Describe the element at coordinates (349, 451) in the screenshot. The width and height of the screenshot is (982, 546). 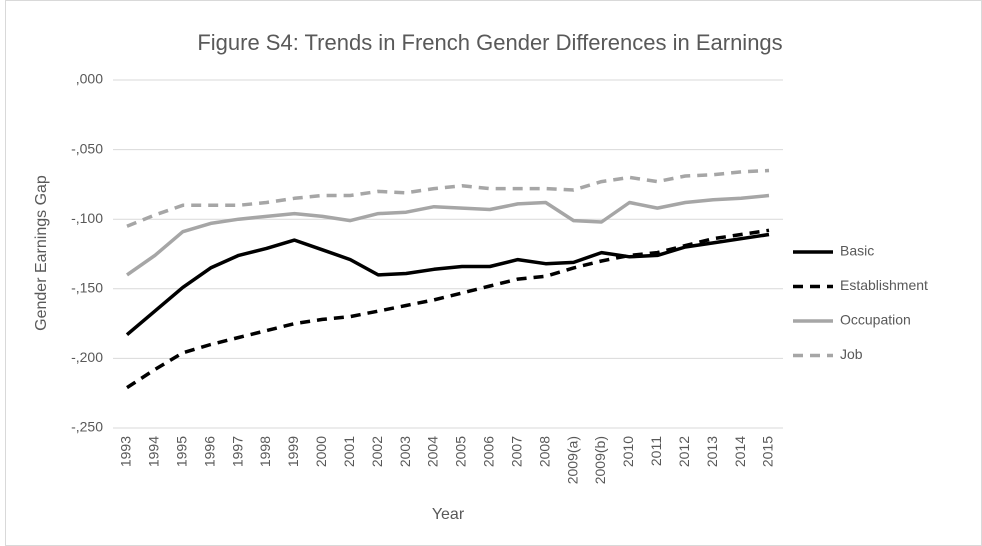
I see `x-tick-label: 2001` at that location.